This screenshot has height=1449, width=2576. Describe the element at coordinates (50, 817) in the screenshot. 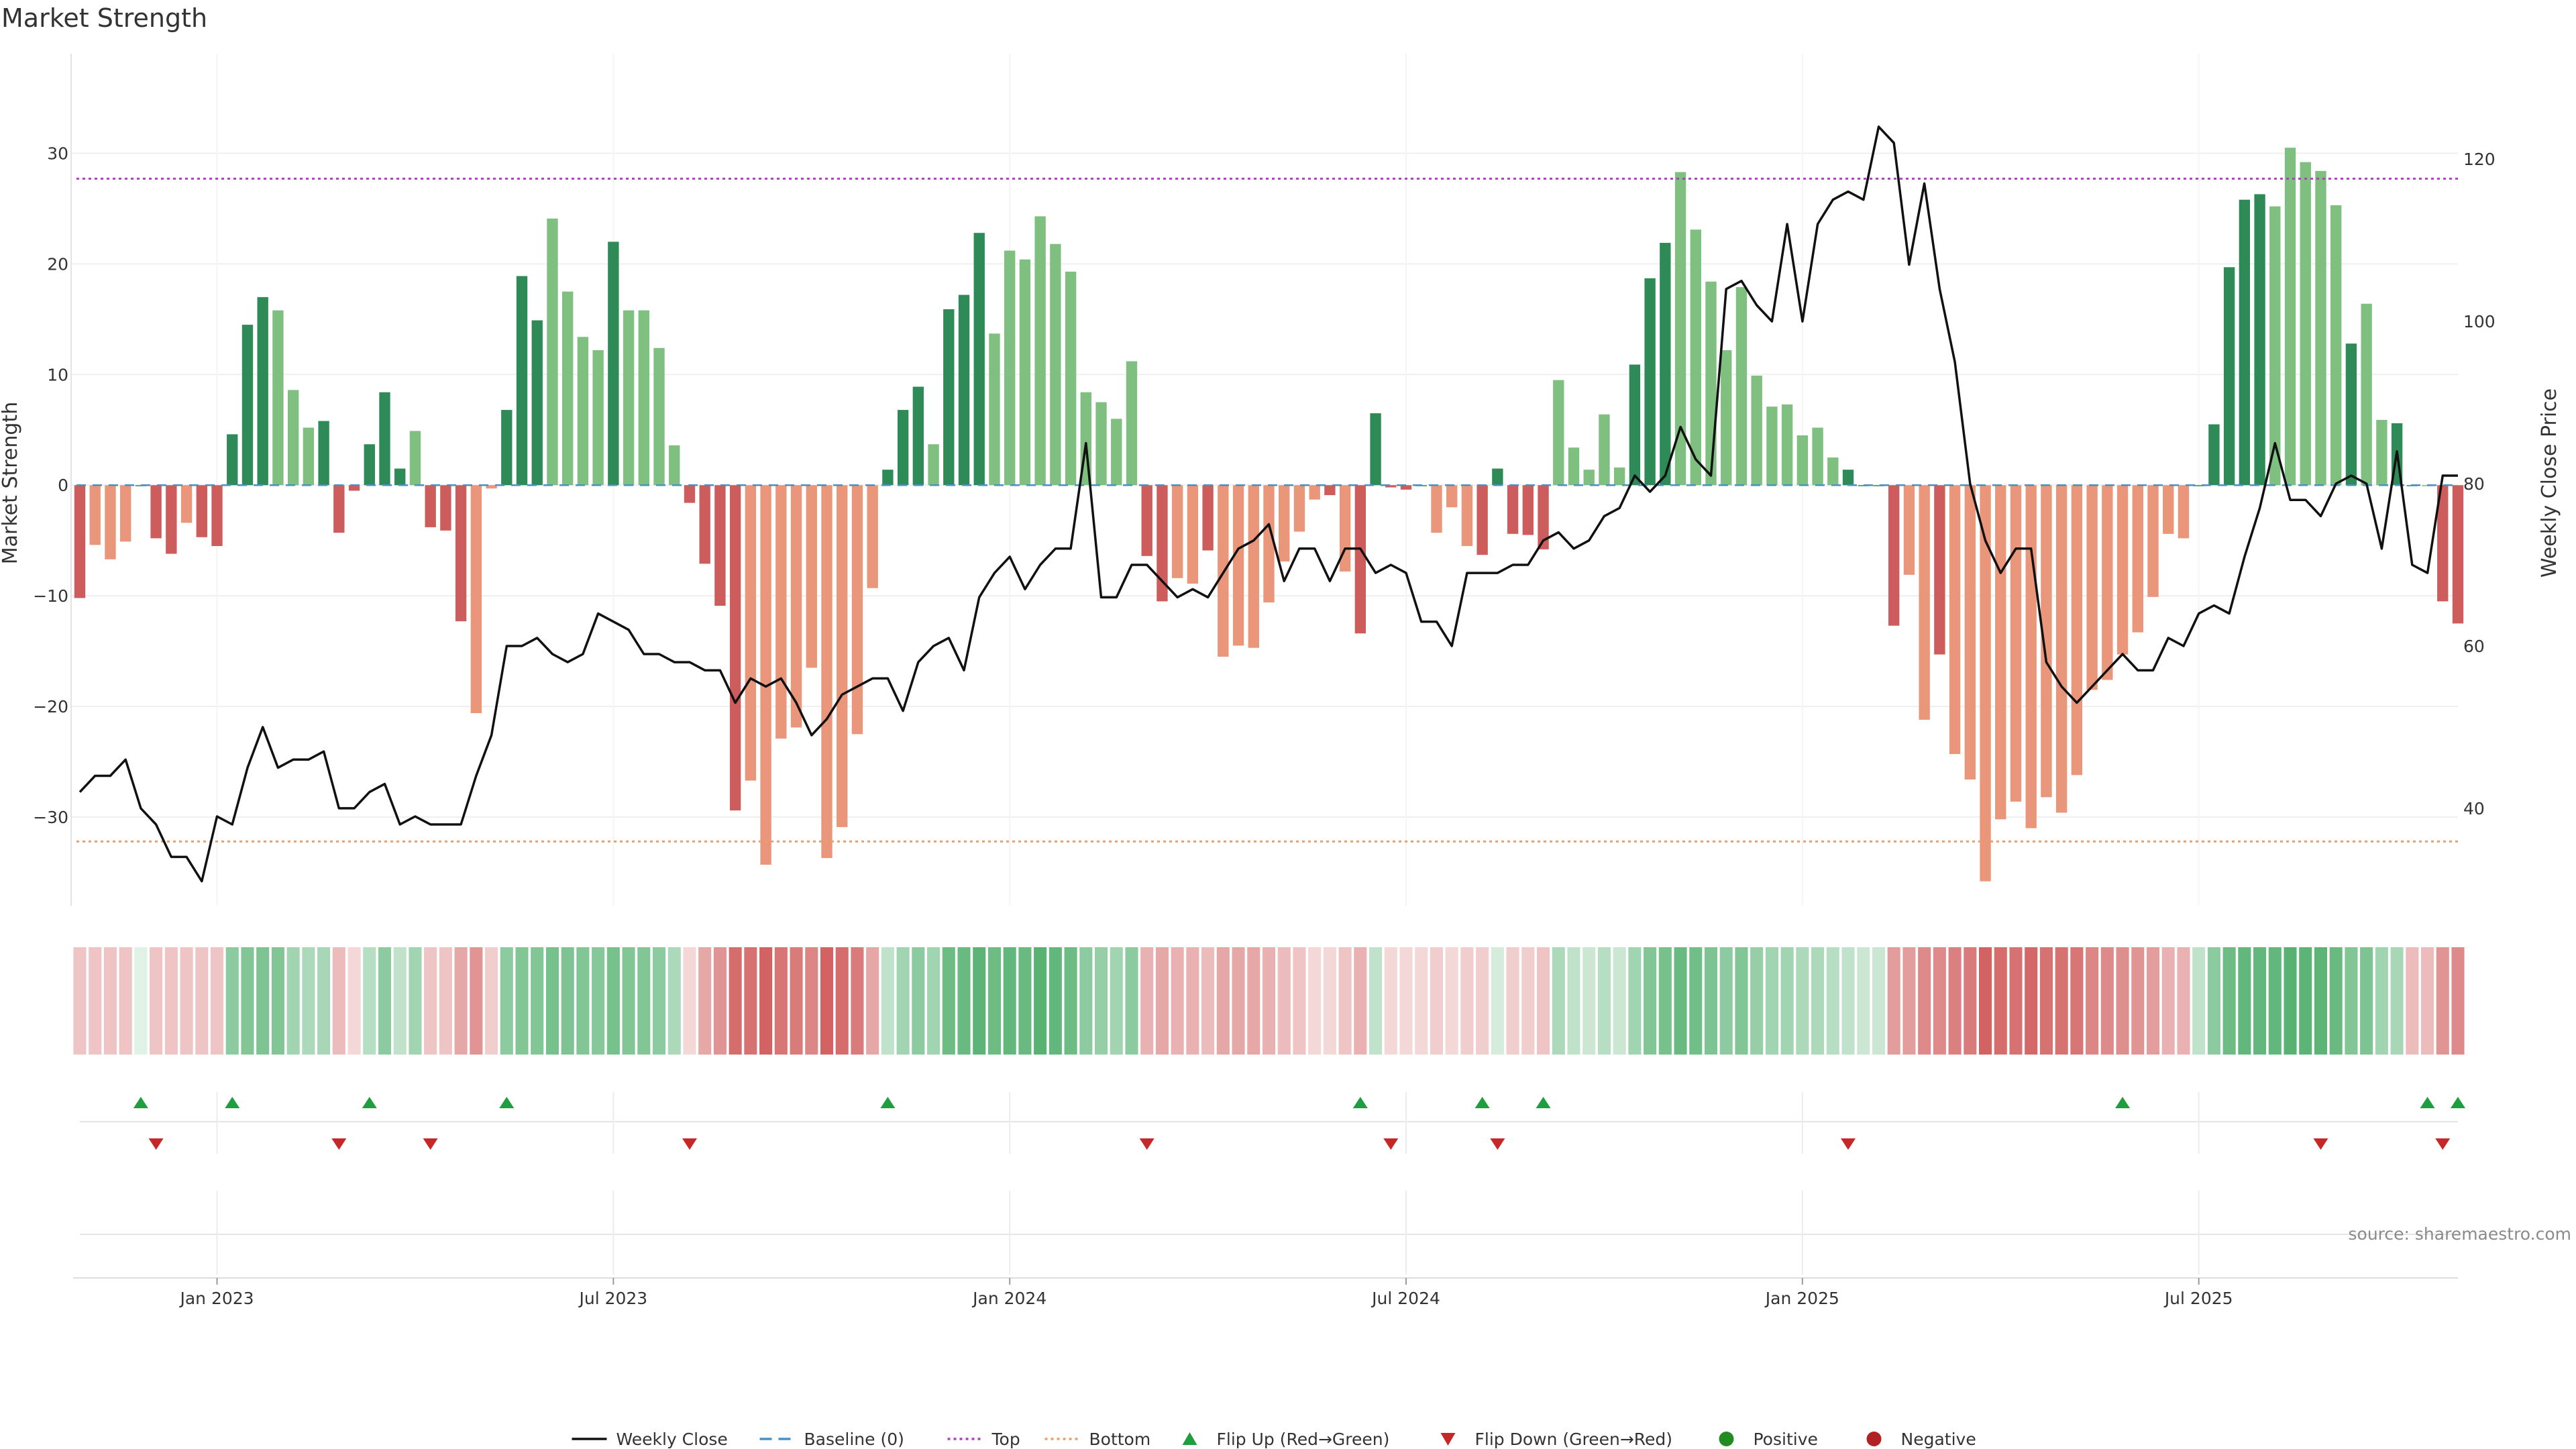

I see `left-tick-label: −30` at that location.